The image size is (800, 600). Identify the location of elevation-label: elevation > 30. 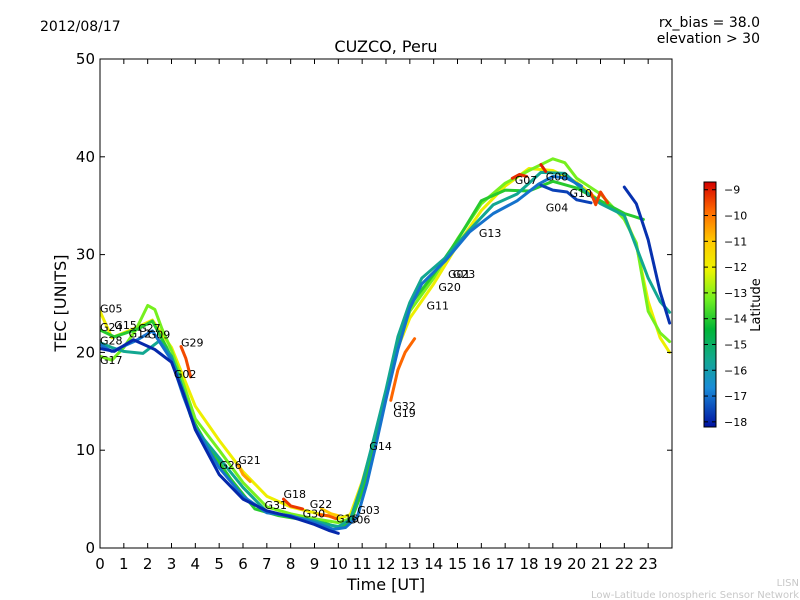
(708, 39).